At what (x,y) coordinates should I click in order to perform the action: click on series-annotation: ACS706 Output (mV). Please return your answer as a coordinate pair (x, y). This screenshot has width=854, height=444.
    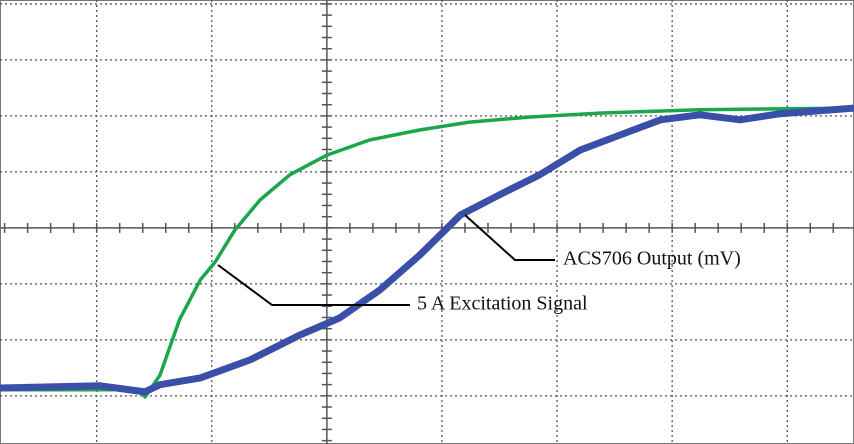
    Looking at the image, I should click on (652, 259).